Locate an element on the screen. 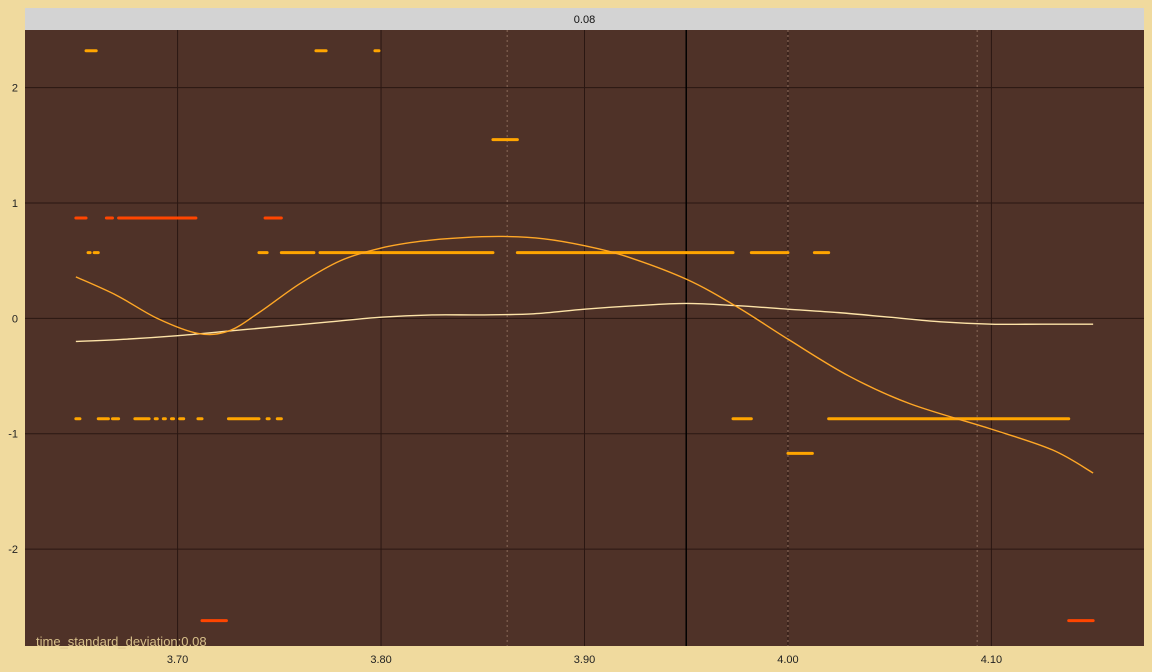 The image size is (1152, 672). annotation-label: time_standard_deviation:0.08 is located at coordinates (121, 641).